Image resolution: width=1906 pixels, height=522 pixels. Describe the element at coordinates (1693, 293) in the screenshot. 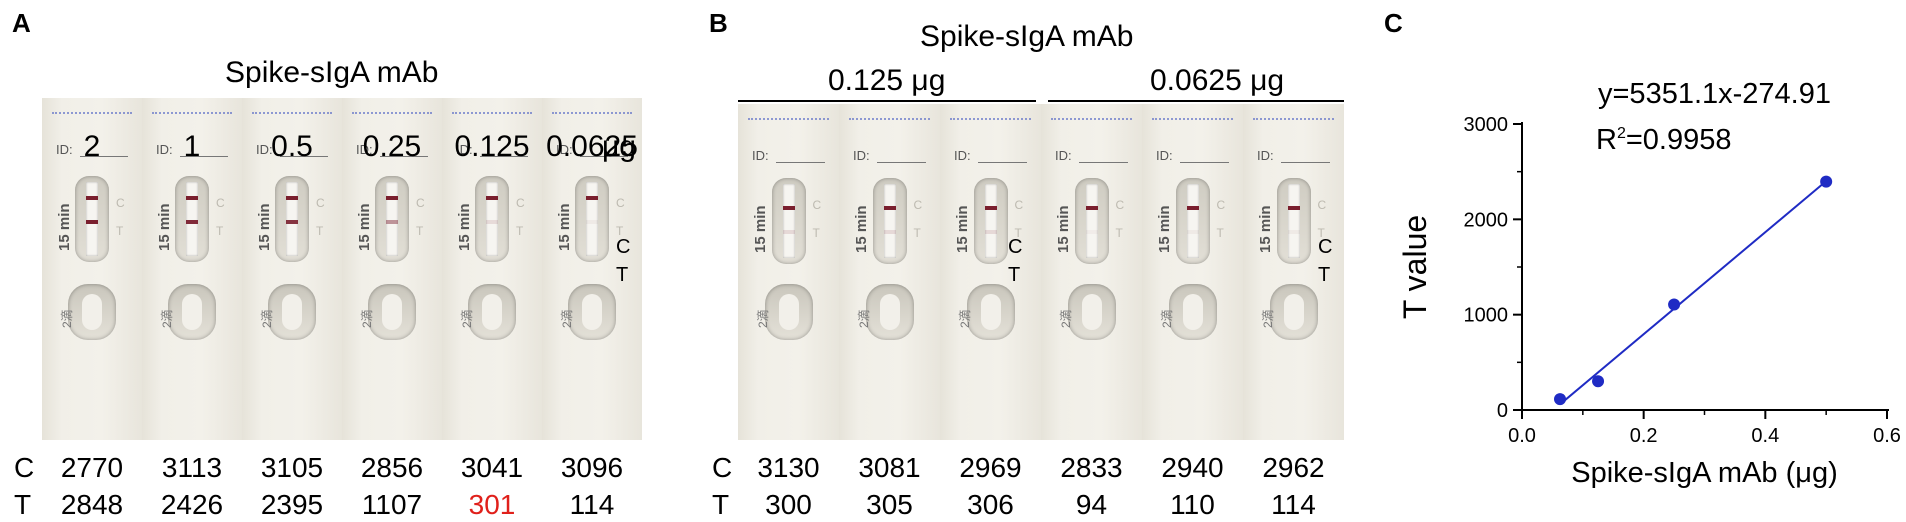

I see `regression-line` at that location.